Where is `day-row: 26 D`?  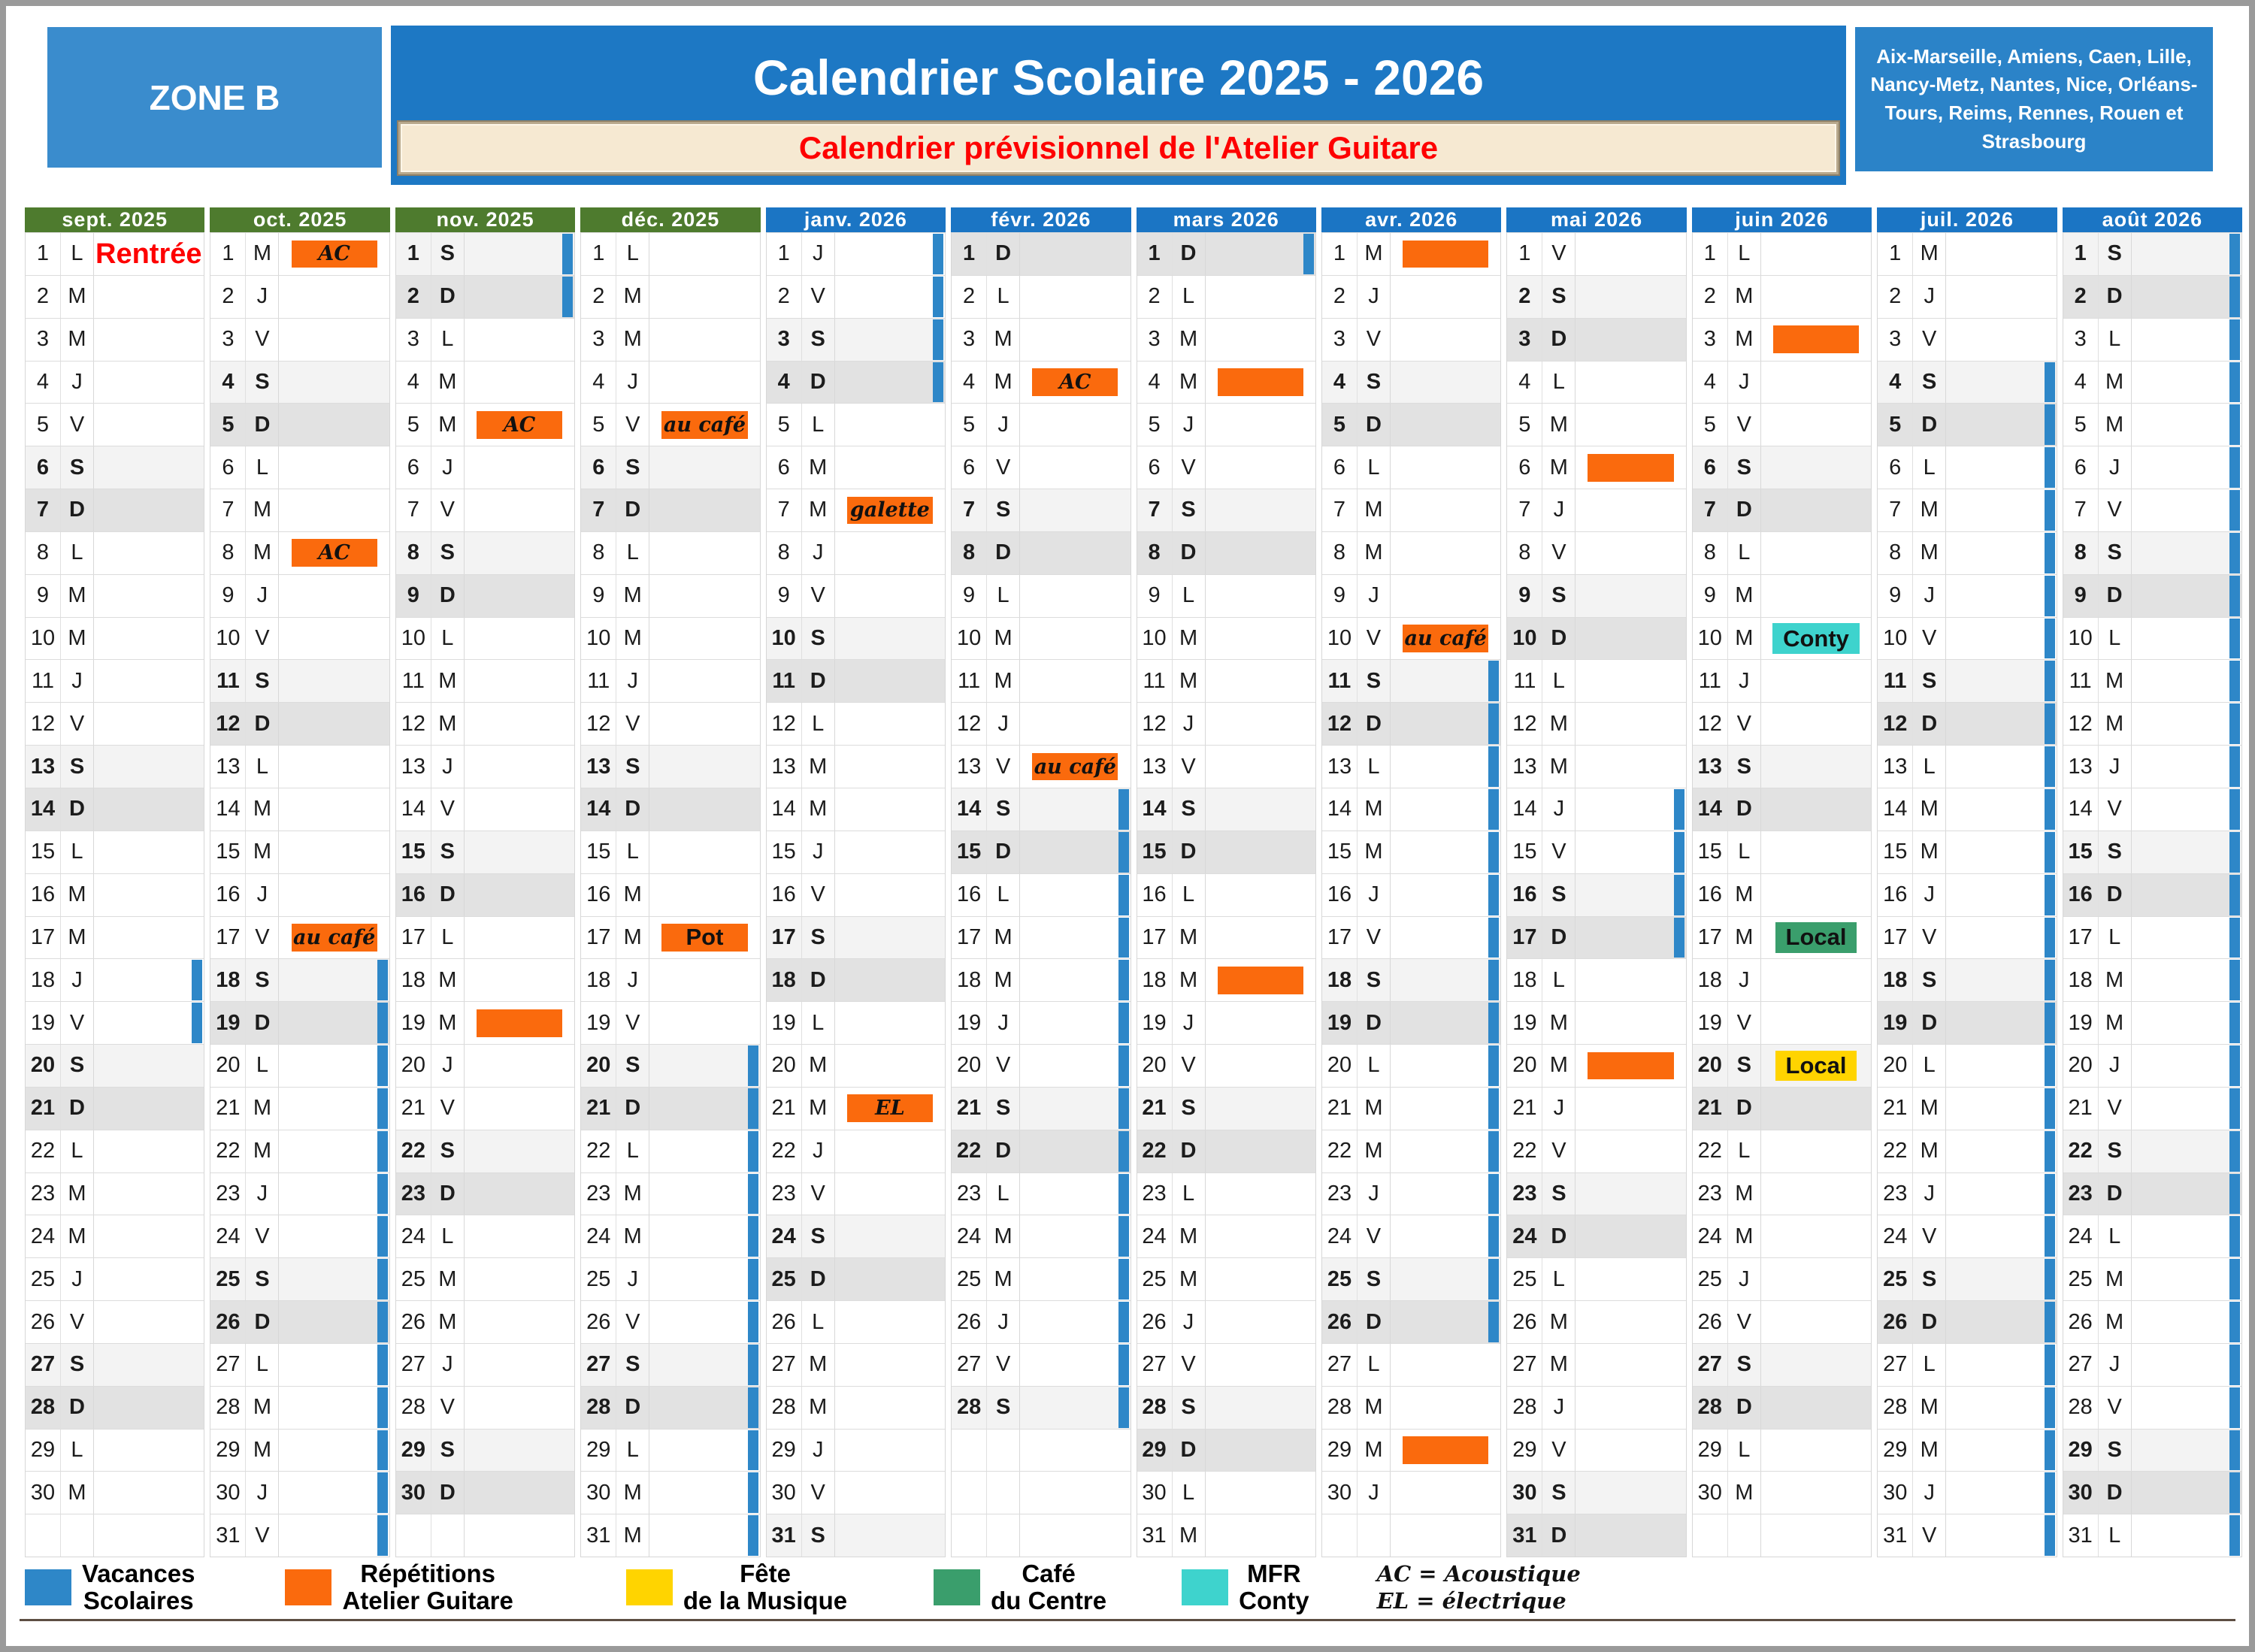 day-row: 26 D is located at coordinates (1411, 1321).